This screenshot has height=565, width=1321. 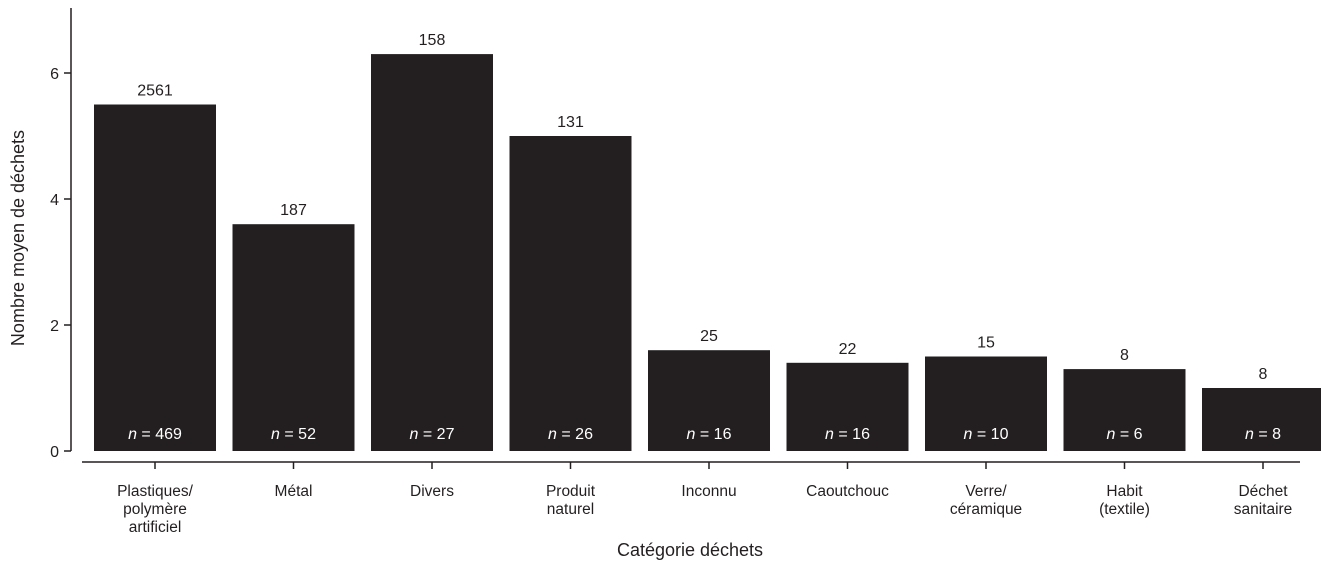 What do you see at coordinates (155, 434) in the screenshot?
I see `bar-n-label: n = 469` at bounding box center [155, 434].